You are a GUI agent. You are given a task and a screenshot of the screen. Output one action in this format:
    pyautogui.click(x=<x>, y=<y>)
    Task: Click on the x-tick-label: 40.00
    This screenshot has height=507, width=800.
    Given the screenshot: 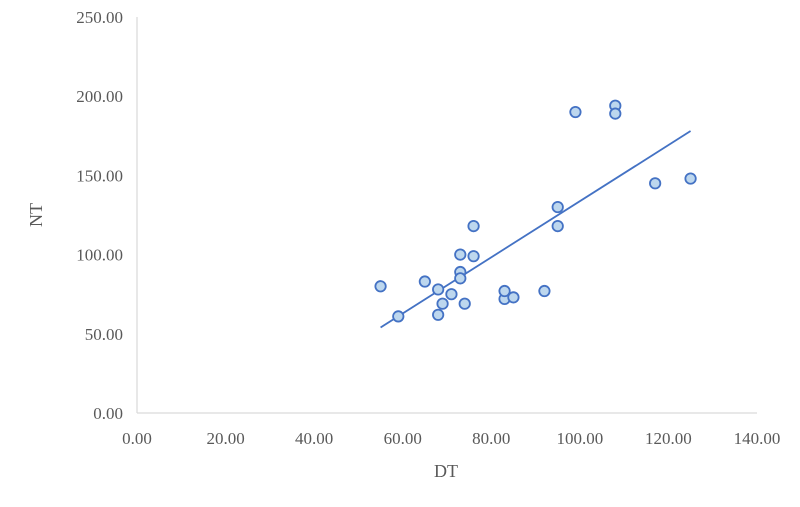 What is the action you would take?
    pyautogui.click(x=314, y=438)
    